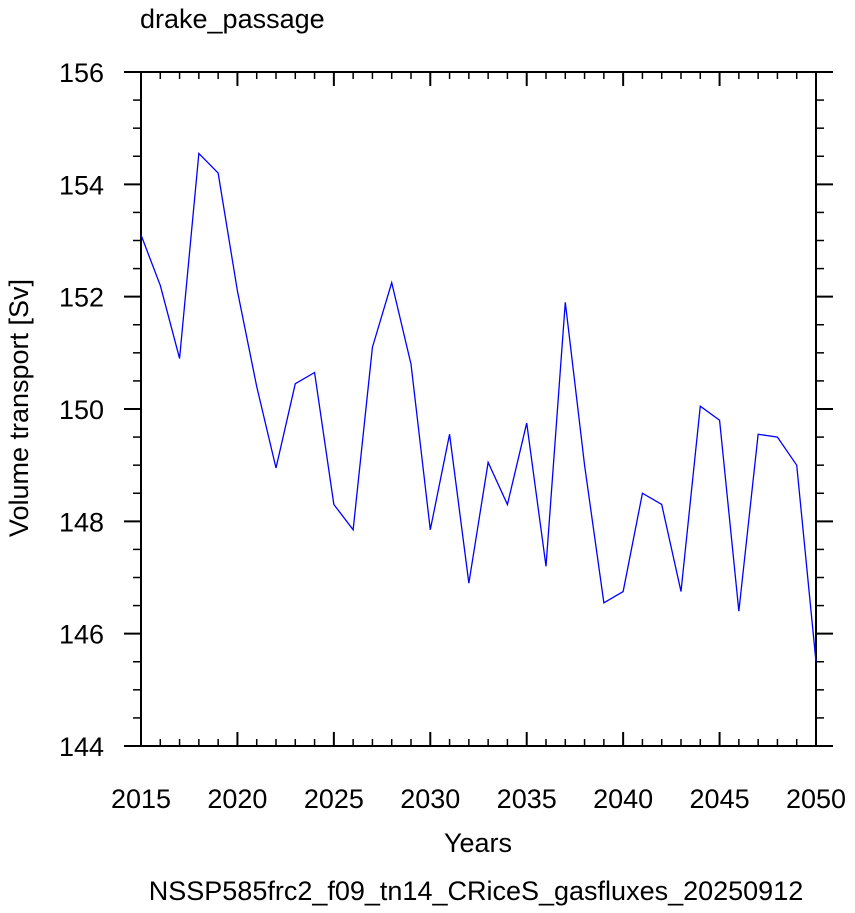 The image size is (855, 913). Describe the element at coordinates (623, 799) in the screenshot. I see `x-tick-label: 2040` at that location.